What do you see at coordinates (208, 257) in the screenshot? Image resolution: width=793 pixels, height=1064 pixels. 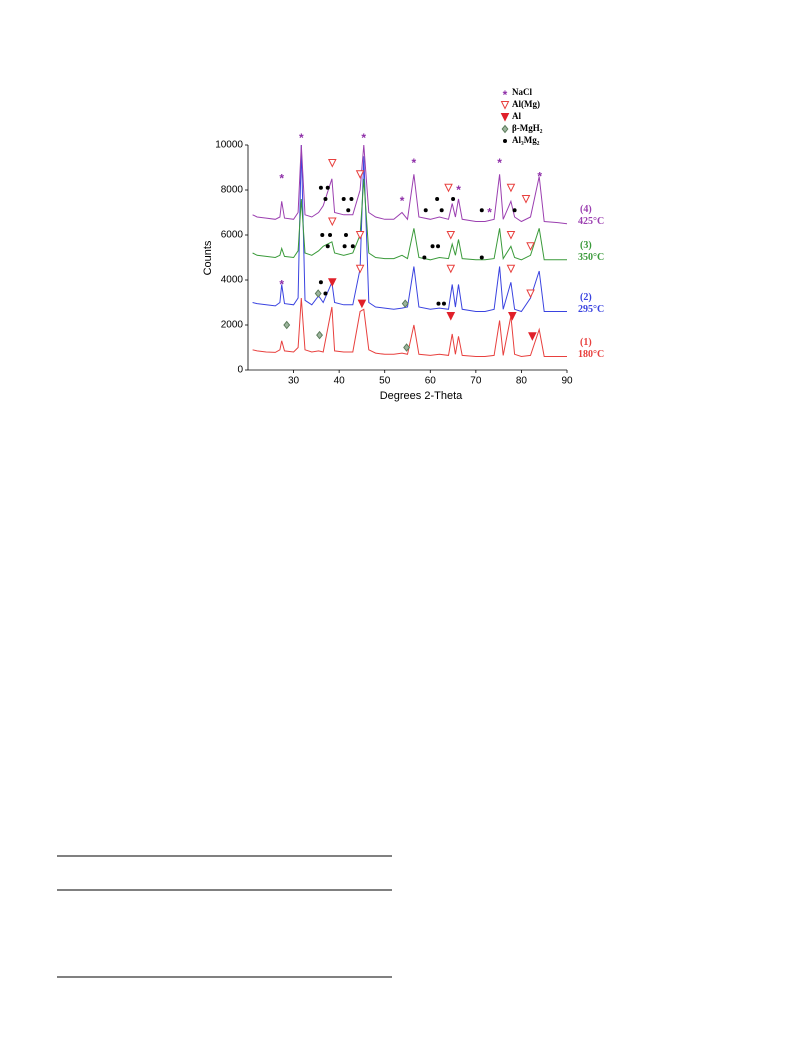 I see `y-axis-label: Counts` at bounding box center [208, 257].